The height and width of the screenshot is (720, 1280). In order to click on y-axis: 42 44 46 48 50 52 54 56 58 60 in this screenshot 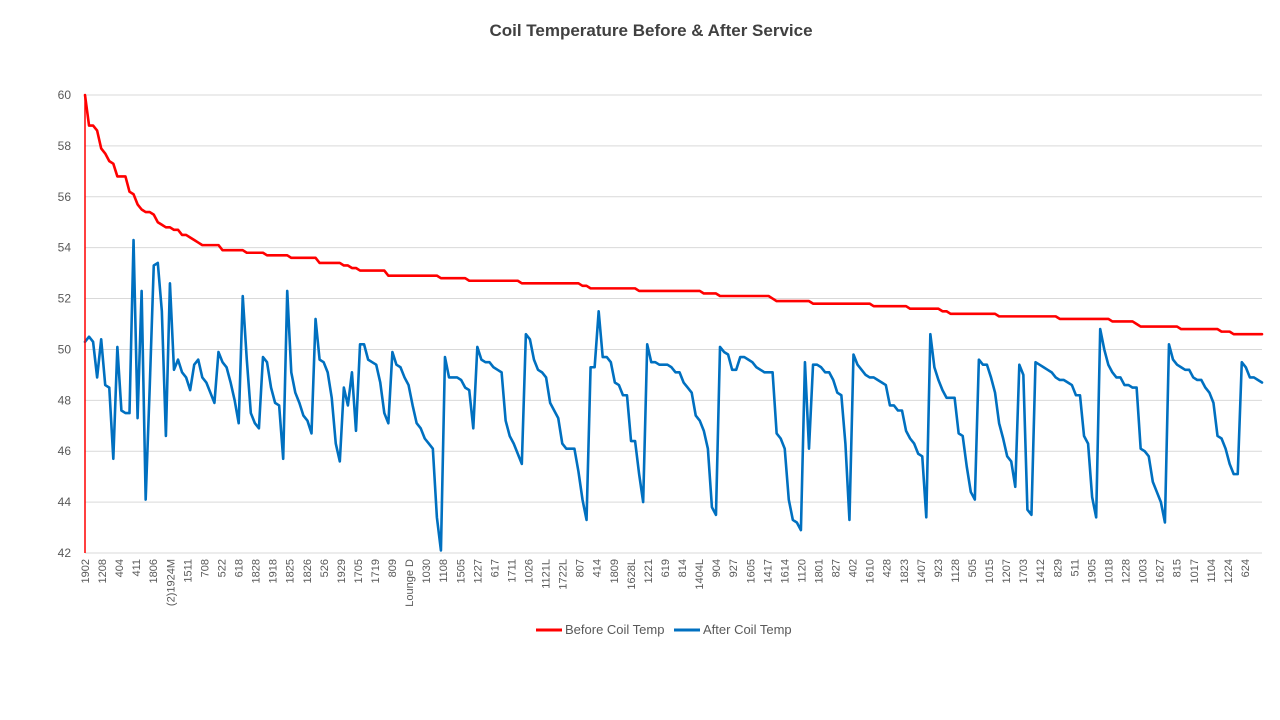, I will do `click(65, 324)`.